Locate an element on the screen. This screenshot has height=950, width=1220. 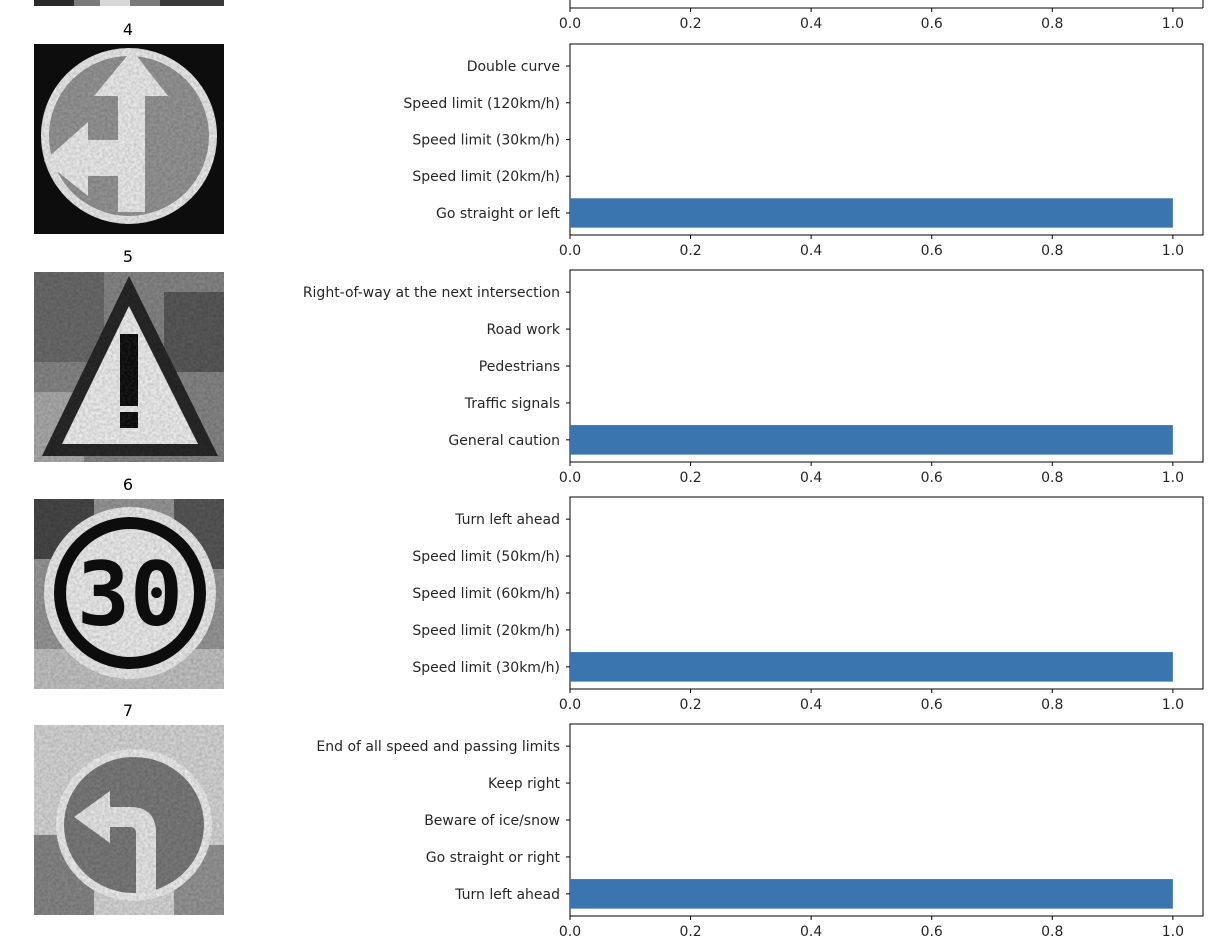
y-tick-label: Pedestrians is located at coordinates (519, 367).